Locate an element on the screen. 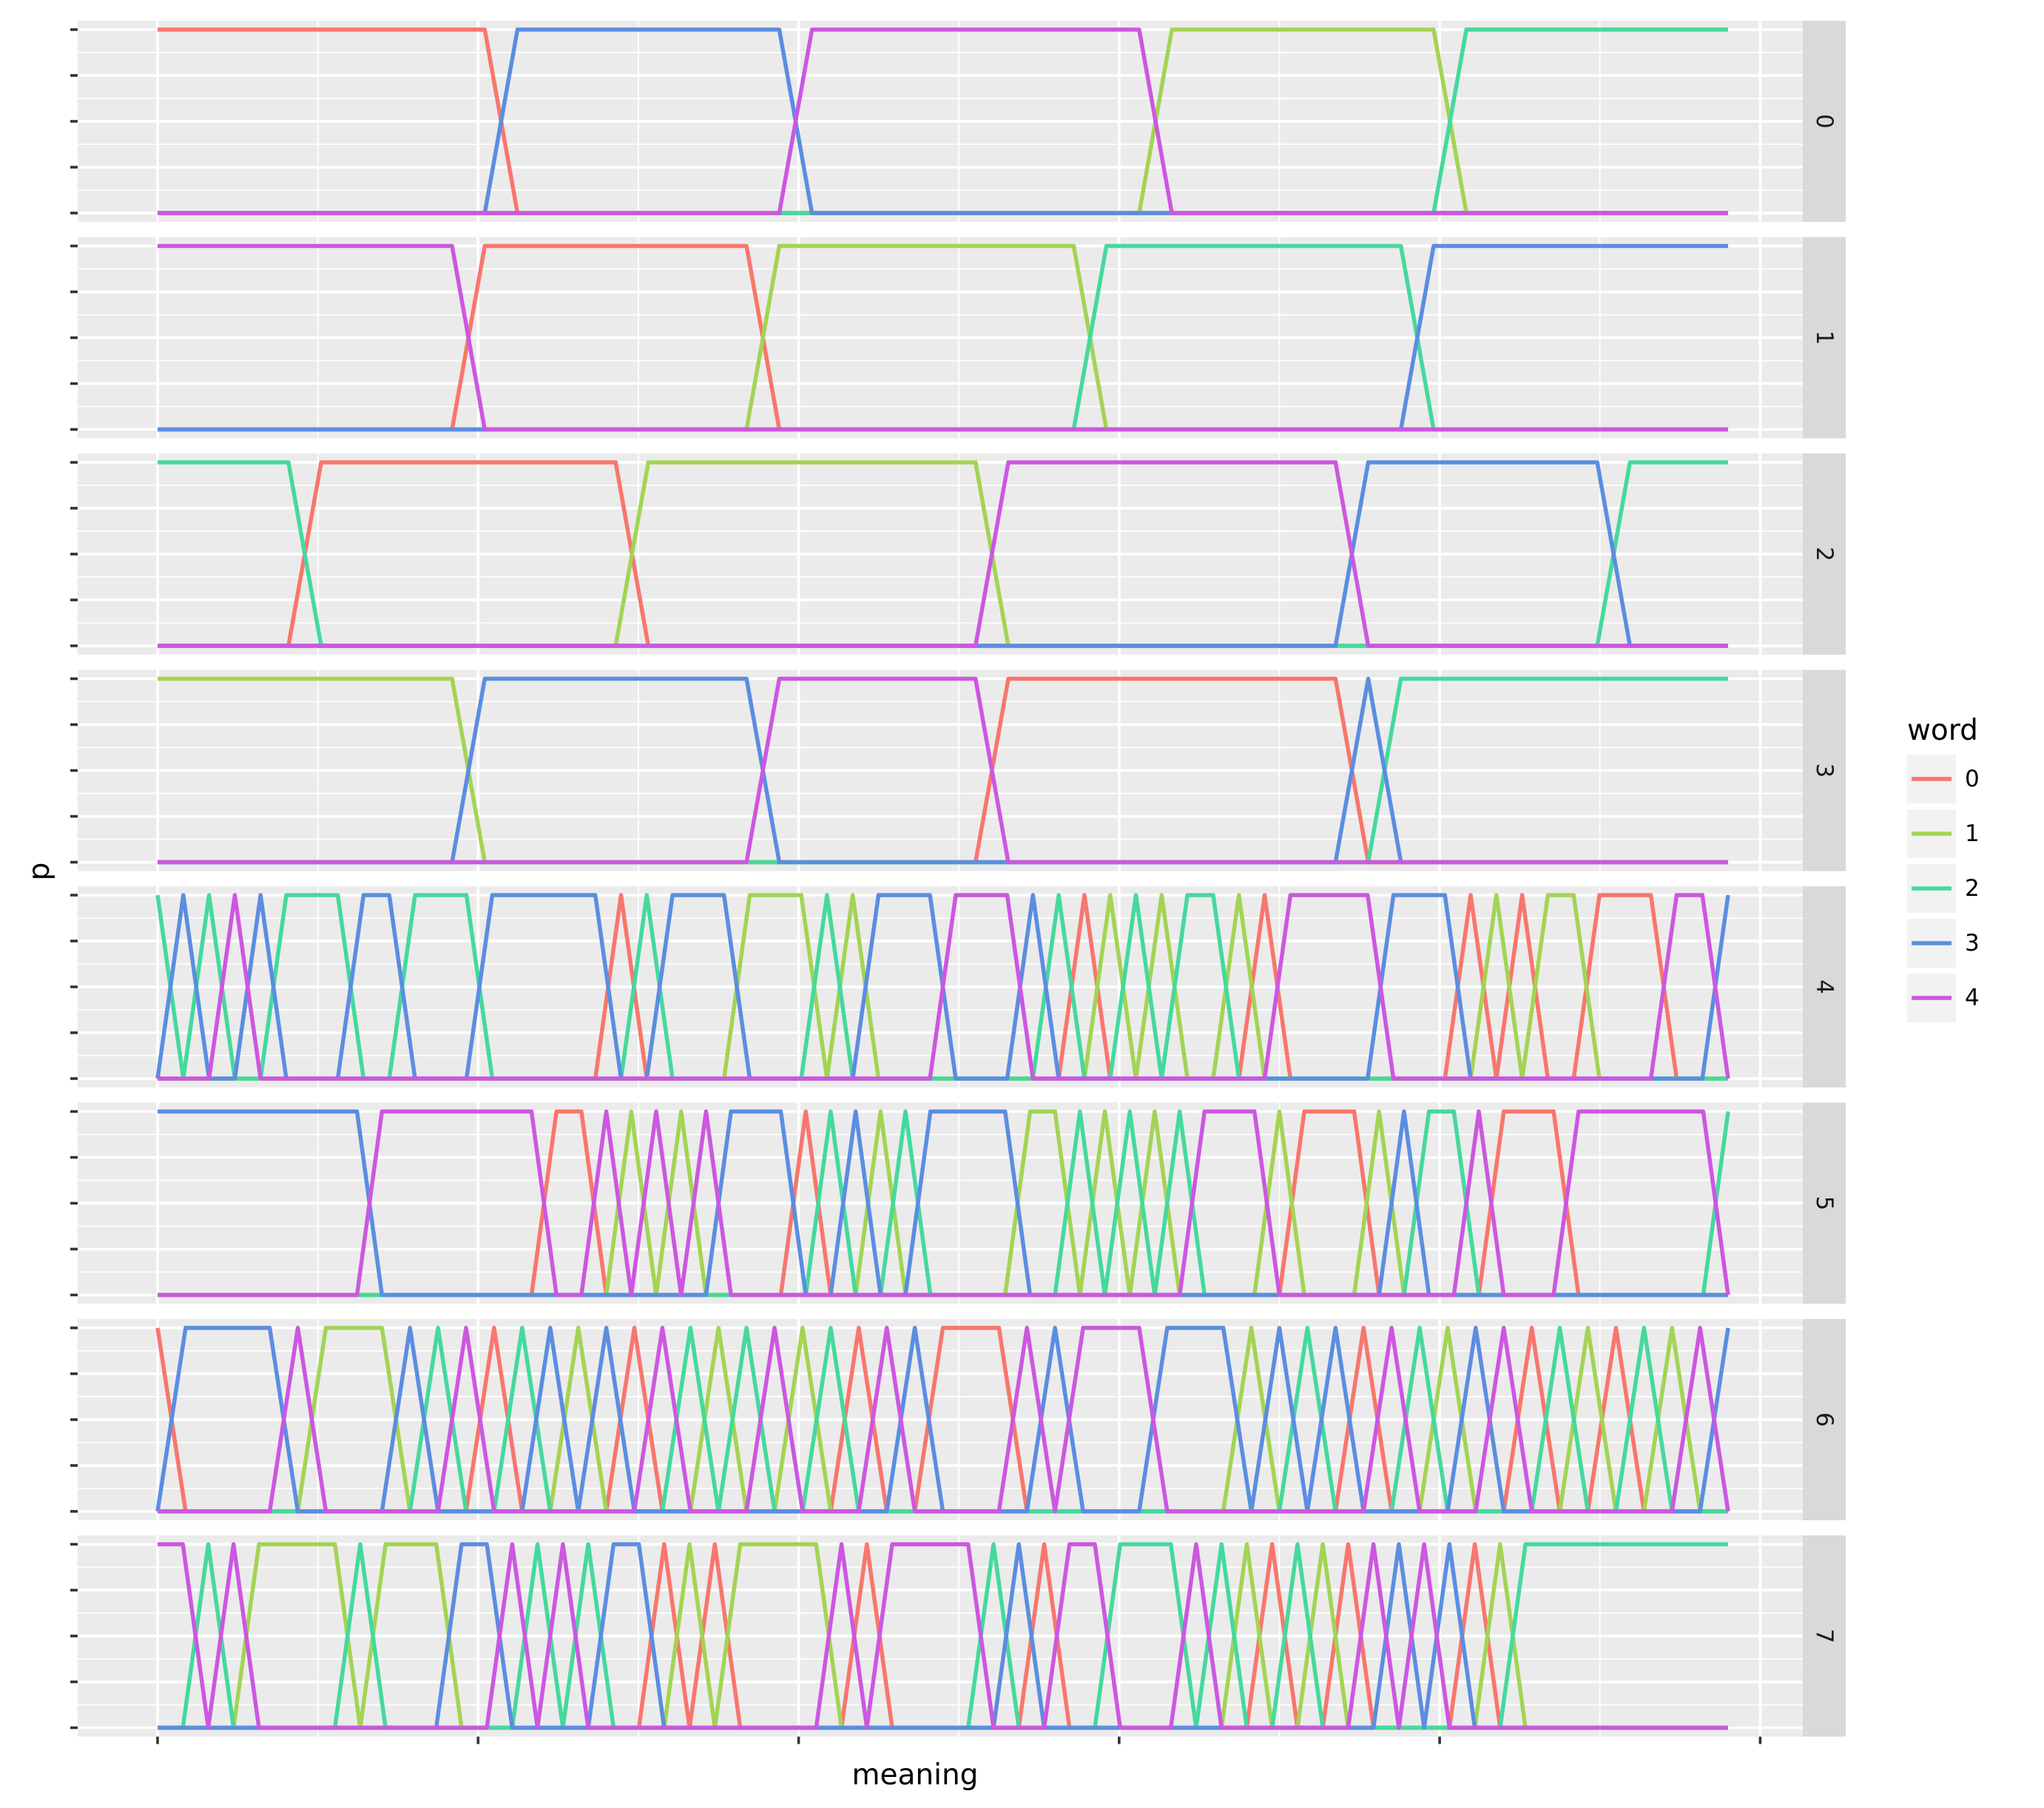  legend-item-word-3: 3 is located at coordinates (1943, 943).